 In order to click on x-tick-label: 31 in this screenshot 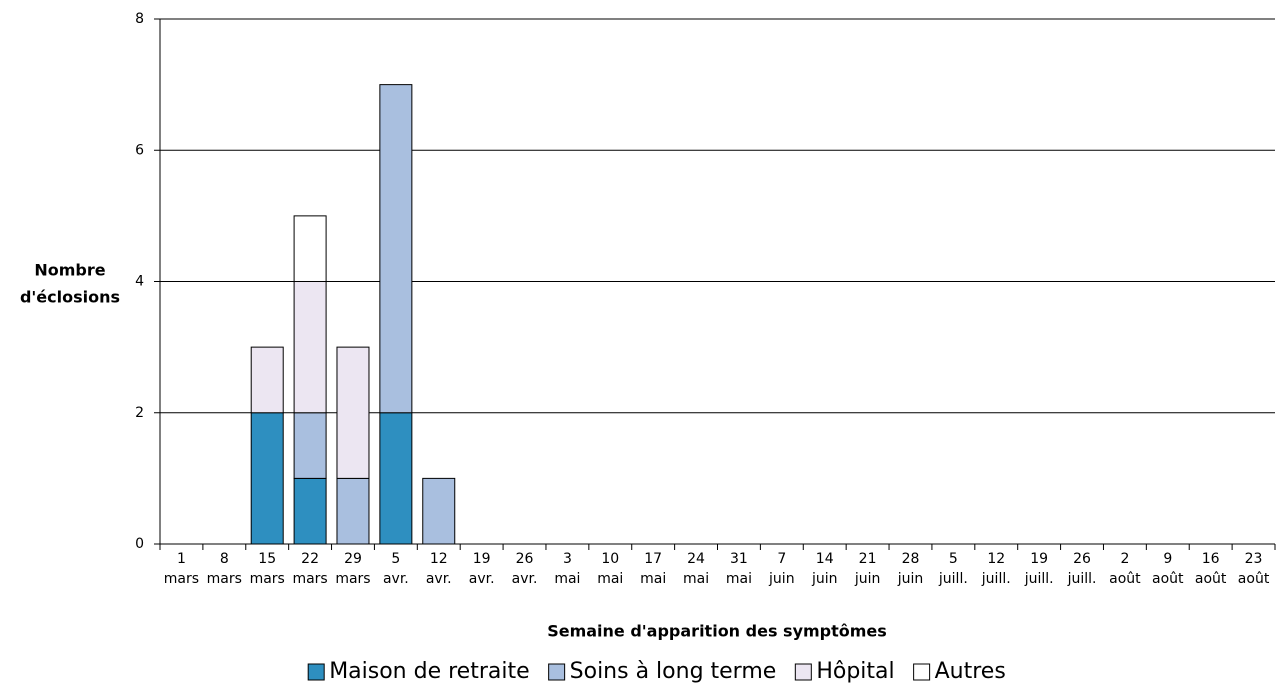, I will do `click(739, 559)`.